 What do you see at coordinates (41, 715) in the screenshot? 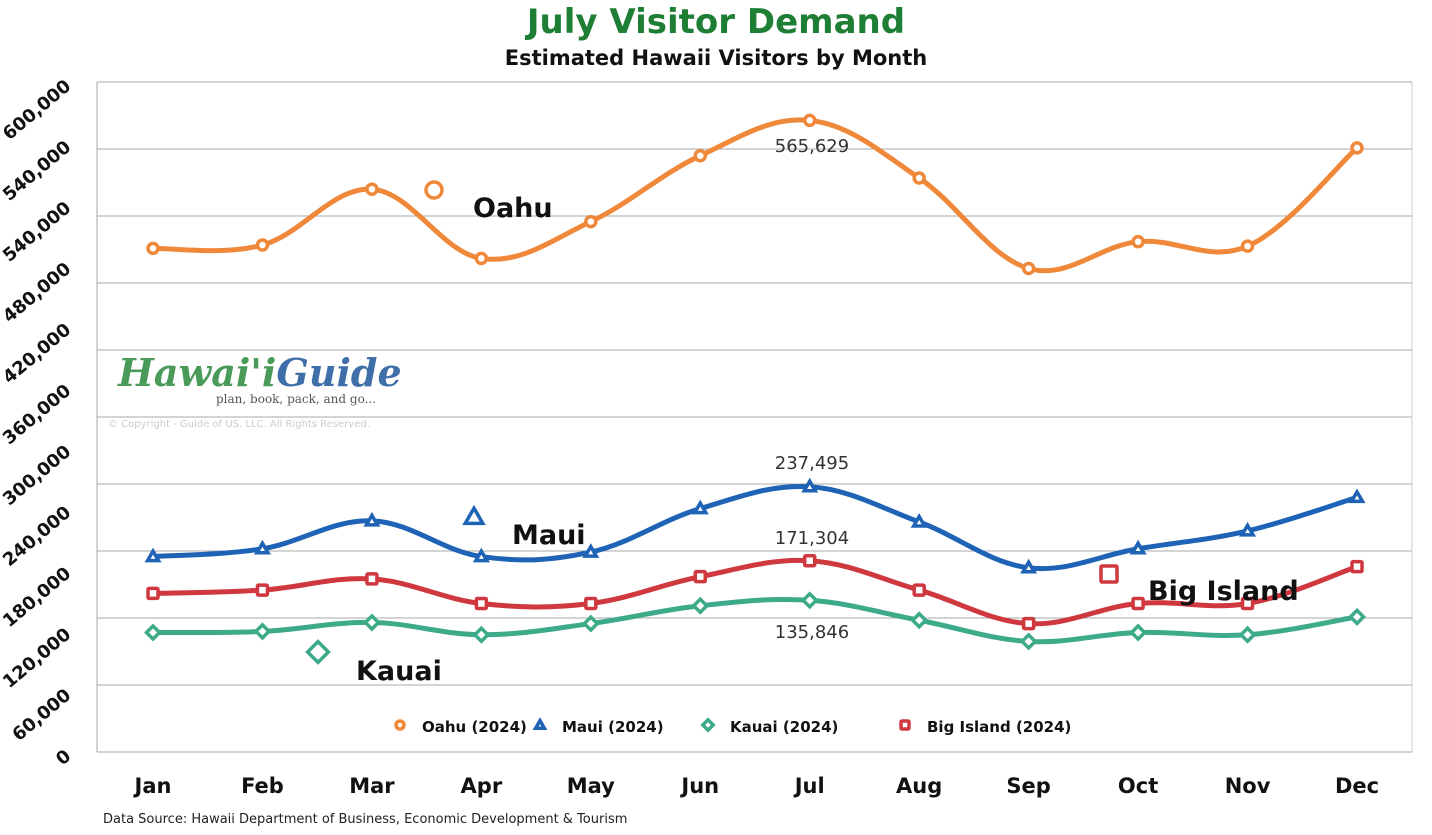
I see `y-tick-label: 60,000` at bounding box center [41, 715].